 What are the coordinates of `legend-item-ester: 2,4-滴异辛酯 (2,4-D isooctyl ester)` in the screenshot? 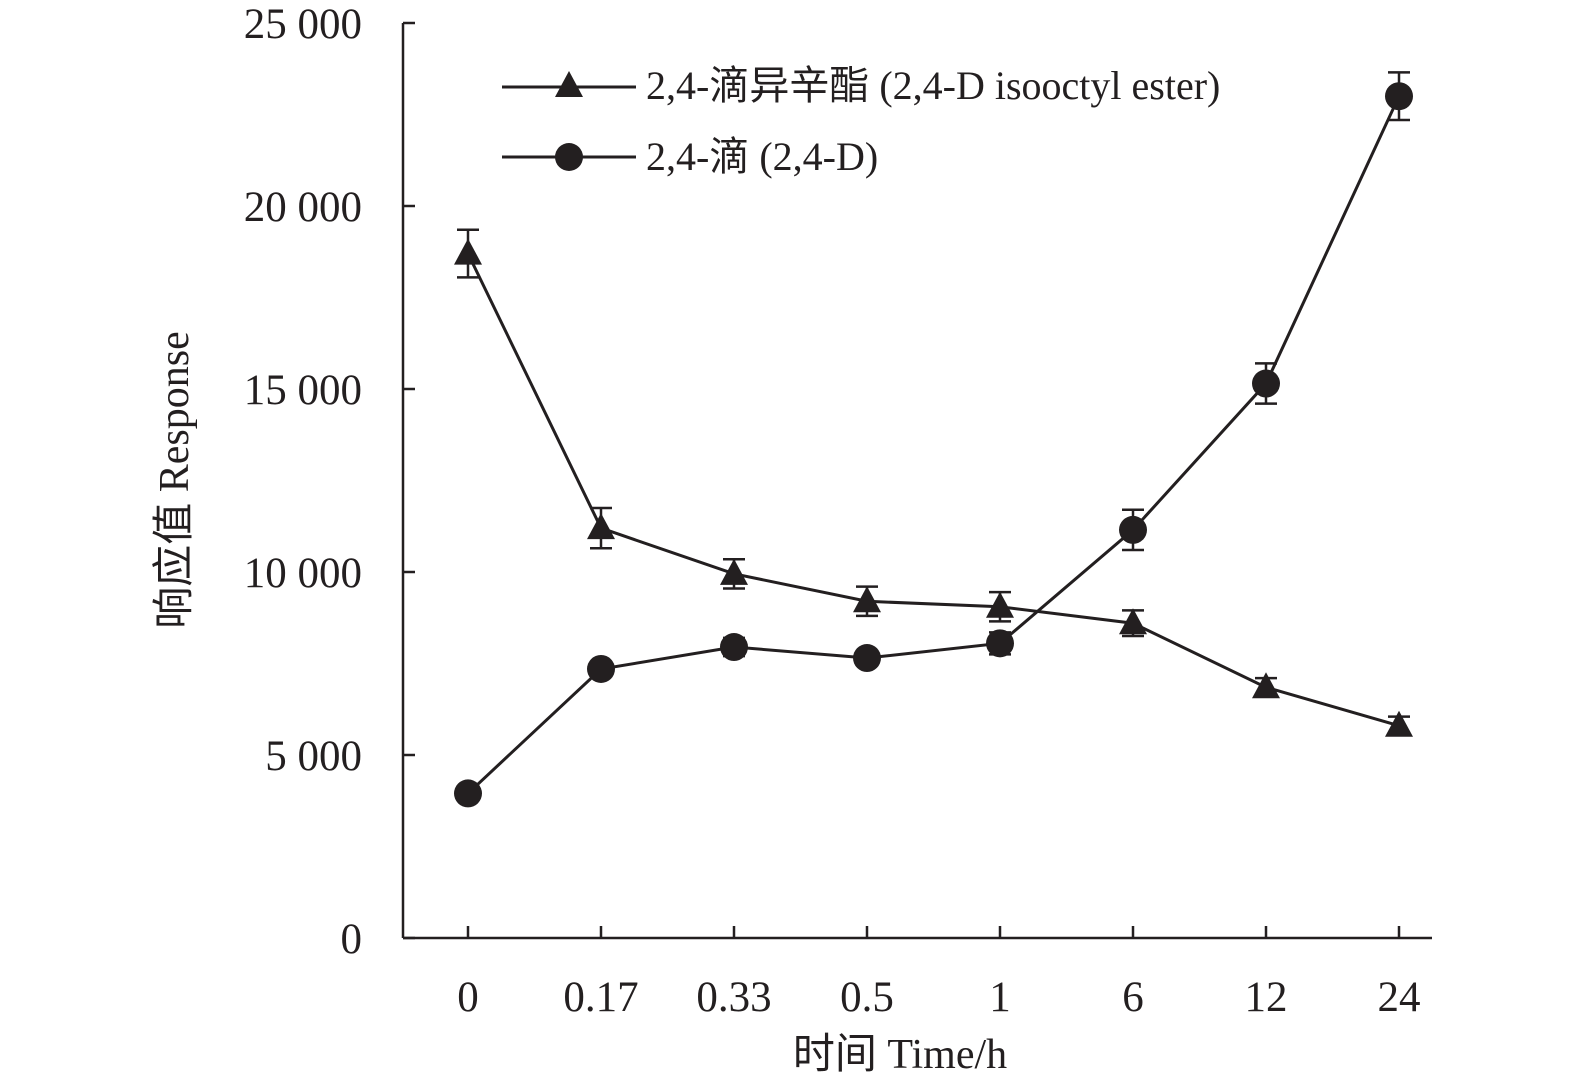 It's located at (861, 85).